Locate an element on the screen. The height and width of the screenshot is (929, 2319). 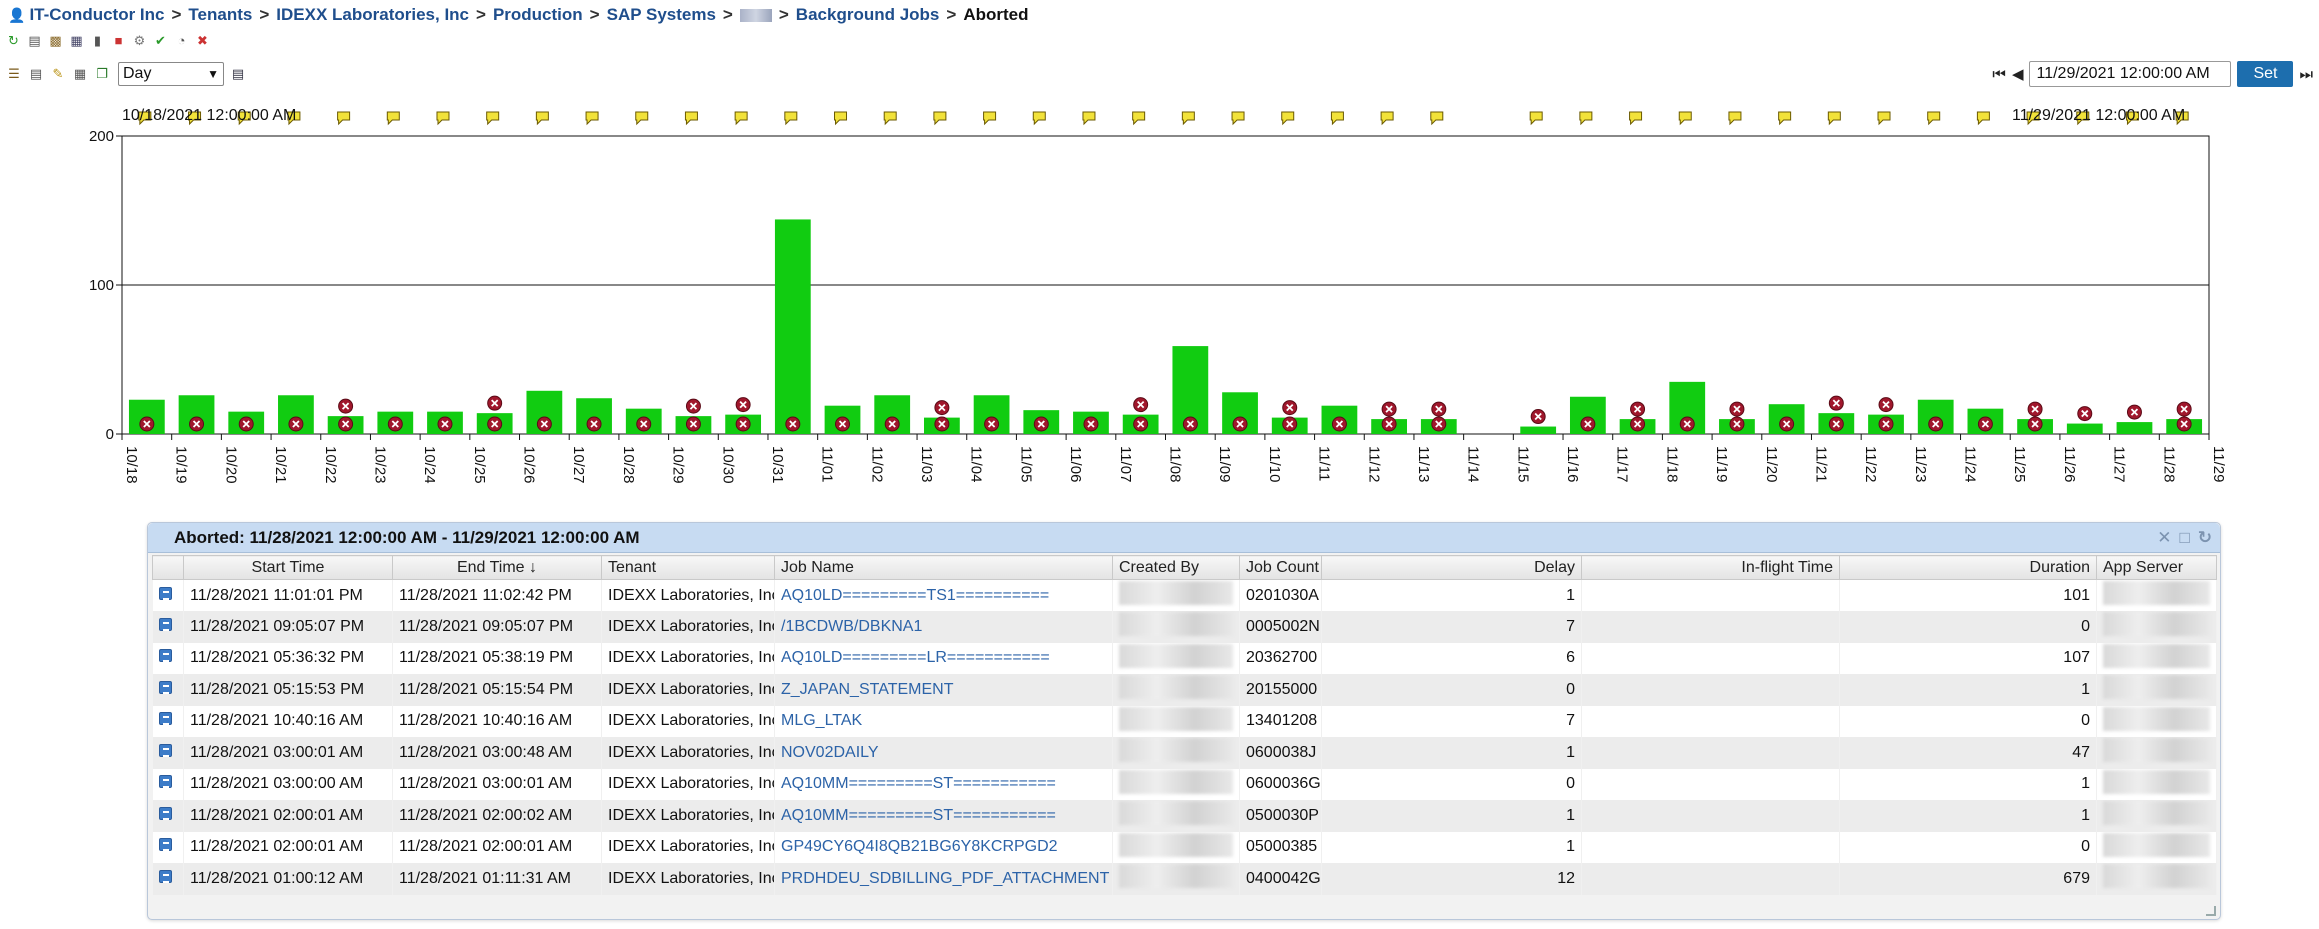
column-header-tenant: Tenant is located at coordinates (688, 567).